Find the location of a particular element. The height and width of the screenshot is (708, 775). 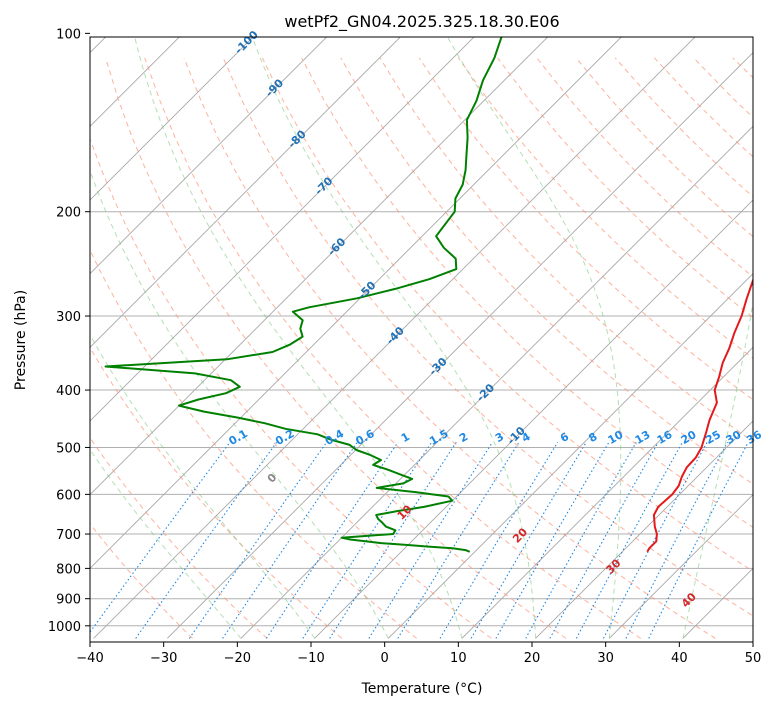

y-tick-label: 800 is located at coordinates (68, 569).